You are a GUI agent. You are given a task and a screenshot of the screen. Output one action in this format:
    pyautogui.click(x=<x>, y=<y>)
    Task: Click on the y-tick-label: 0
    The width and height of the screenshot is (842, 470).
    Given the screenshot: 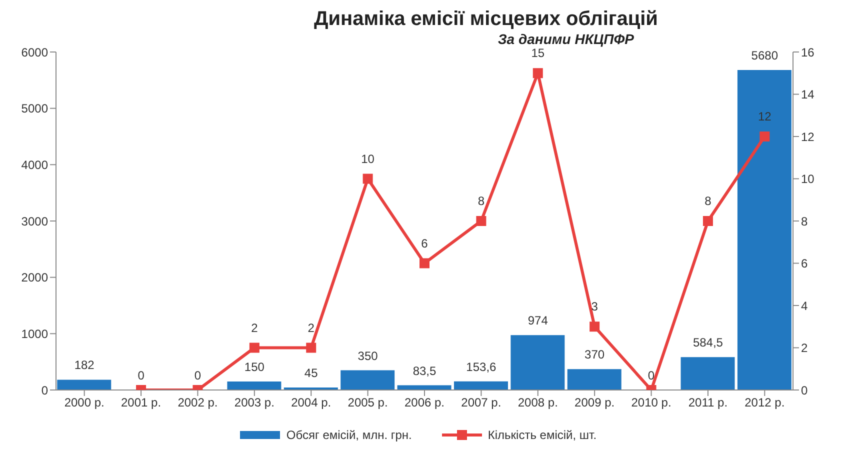 What is the action you would take?
    pyautogui.click(x=44, y=390)
    